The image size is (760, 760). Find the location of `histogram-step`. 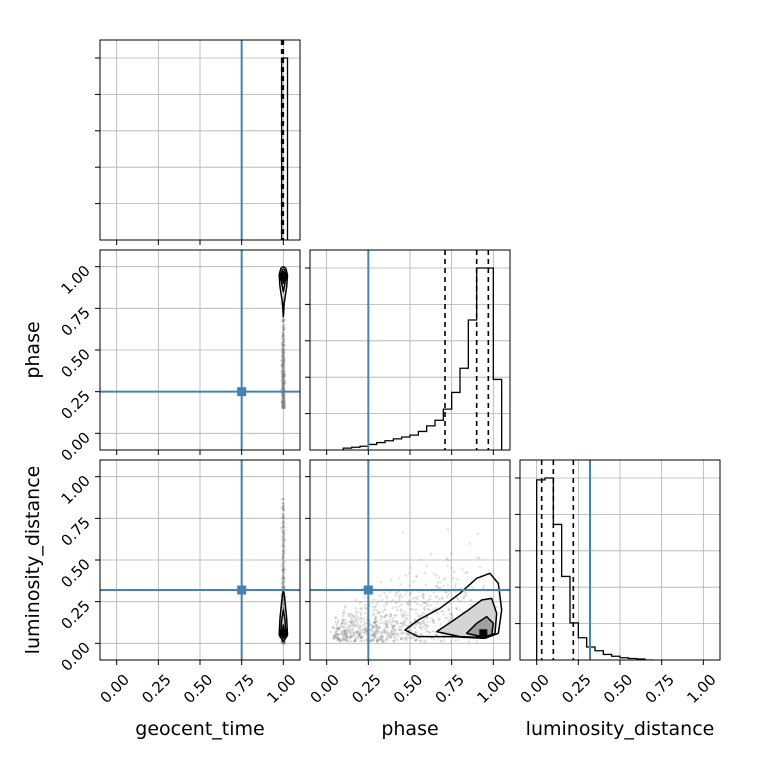

histogram-step is located at coordinates (284, 148).